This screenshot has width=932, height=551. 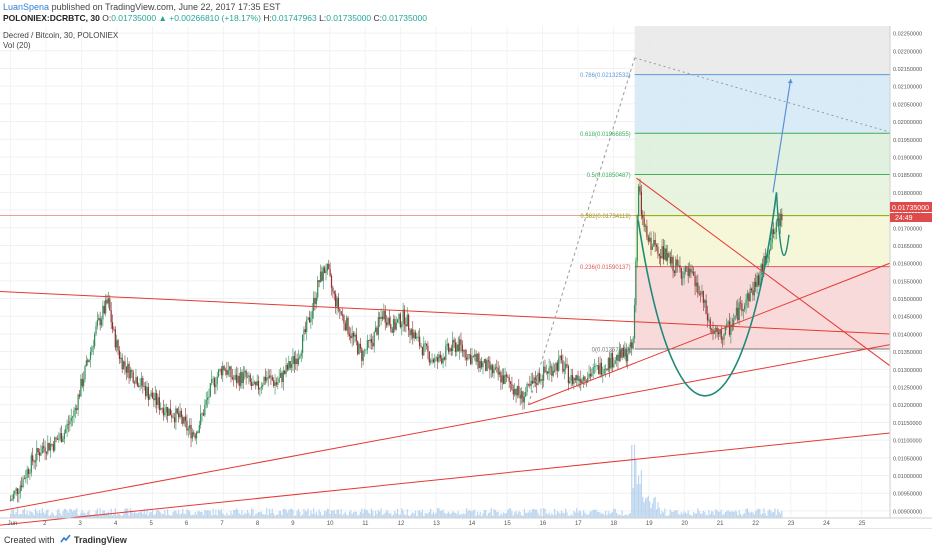 I want to click on high-prefix: H:, so click(x=267, y=18).